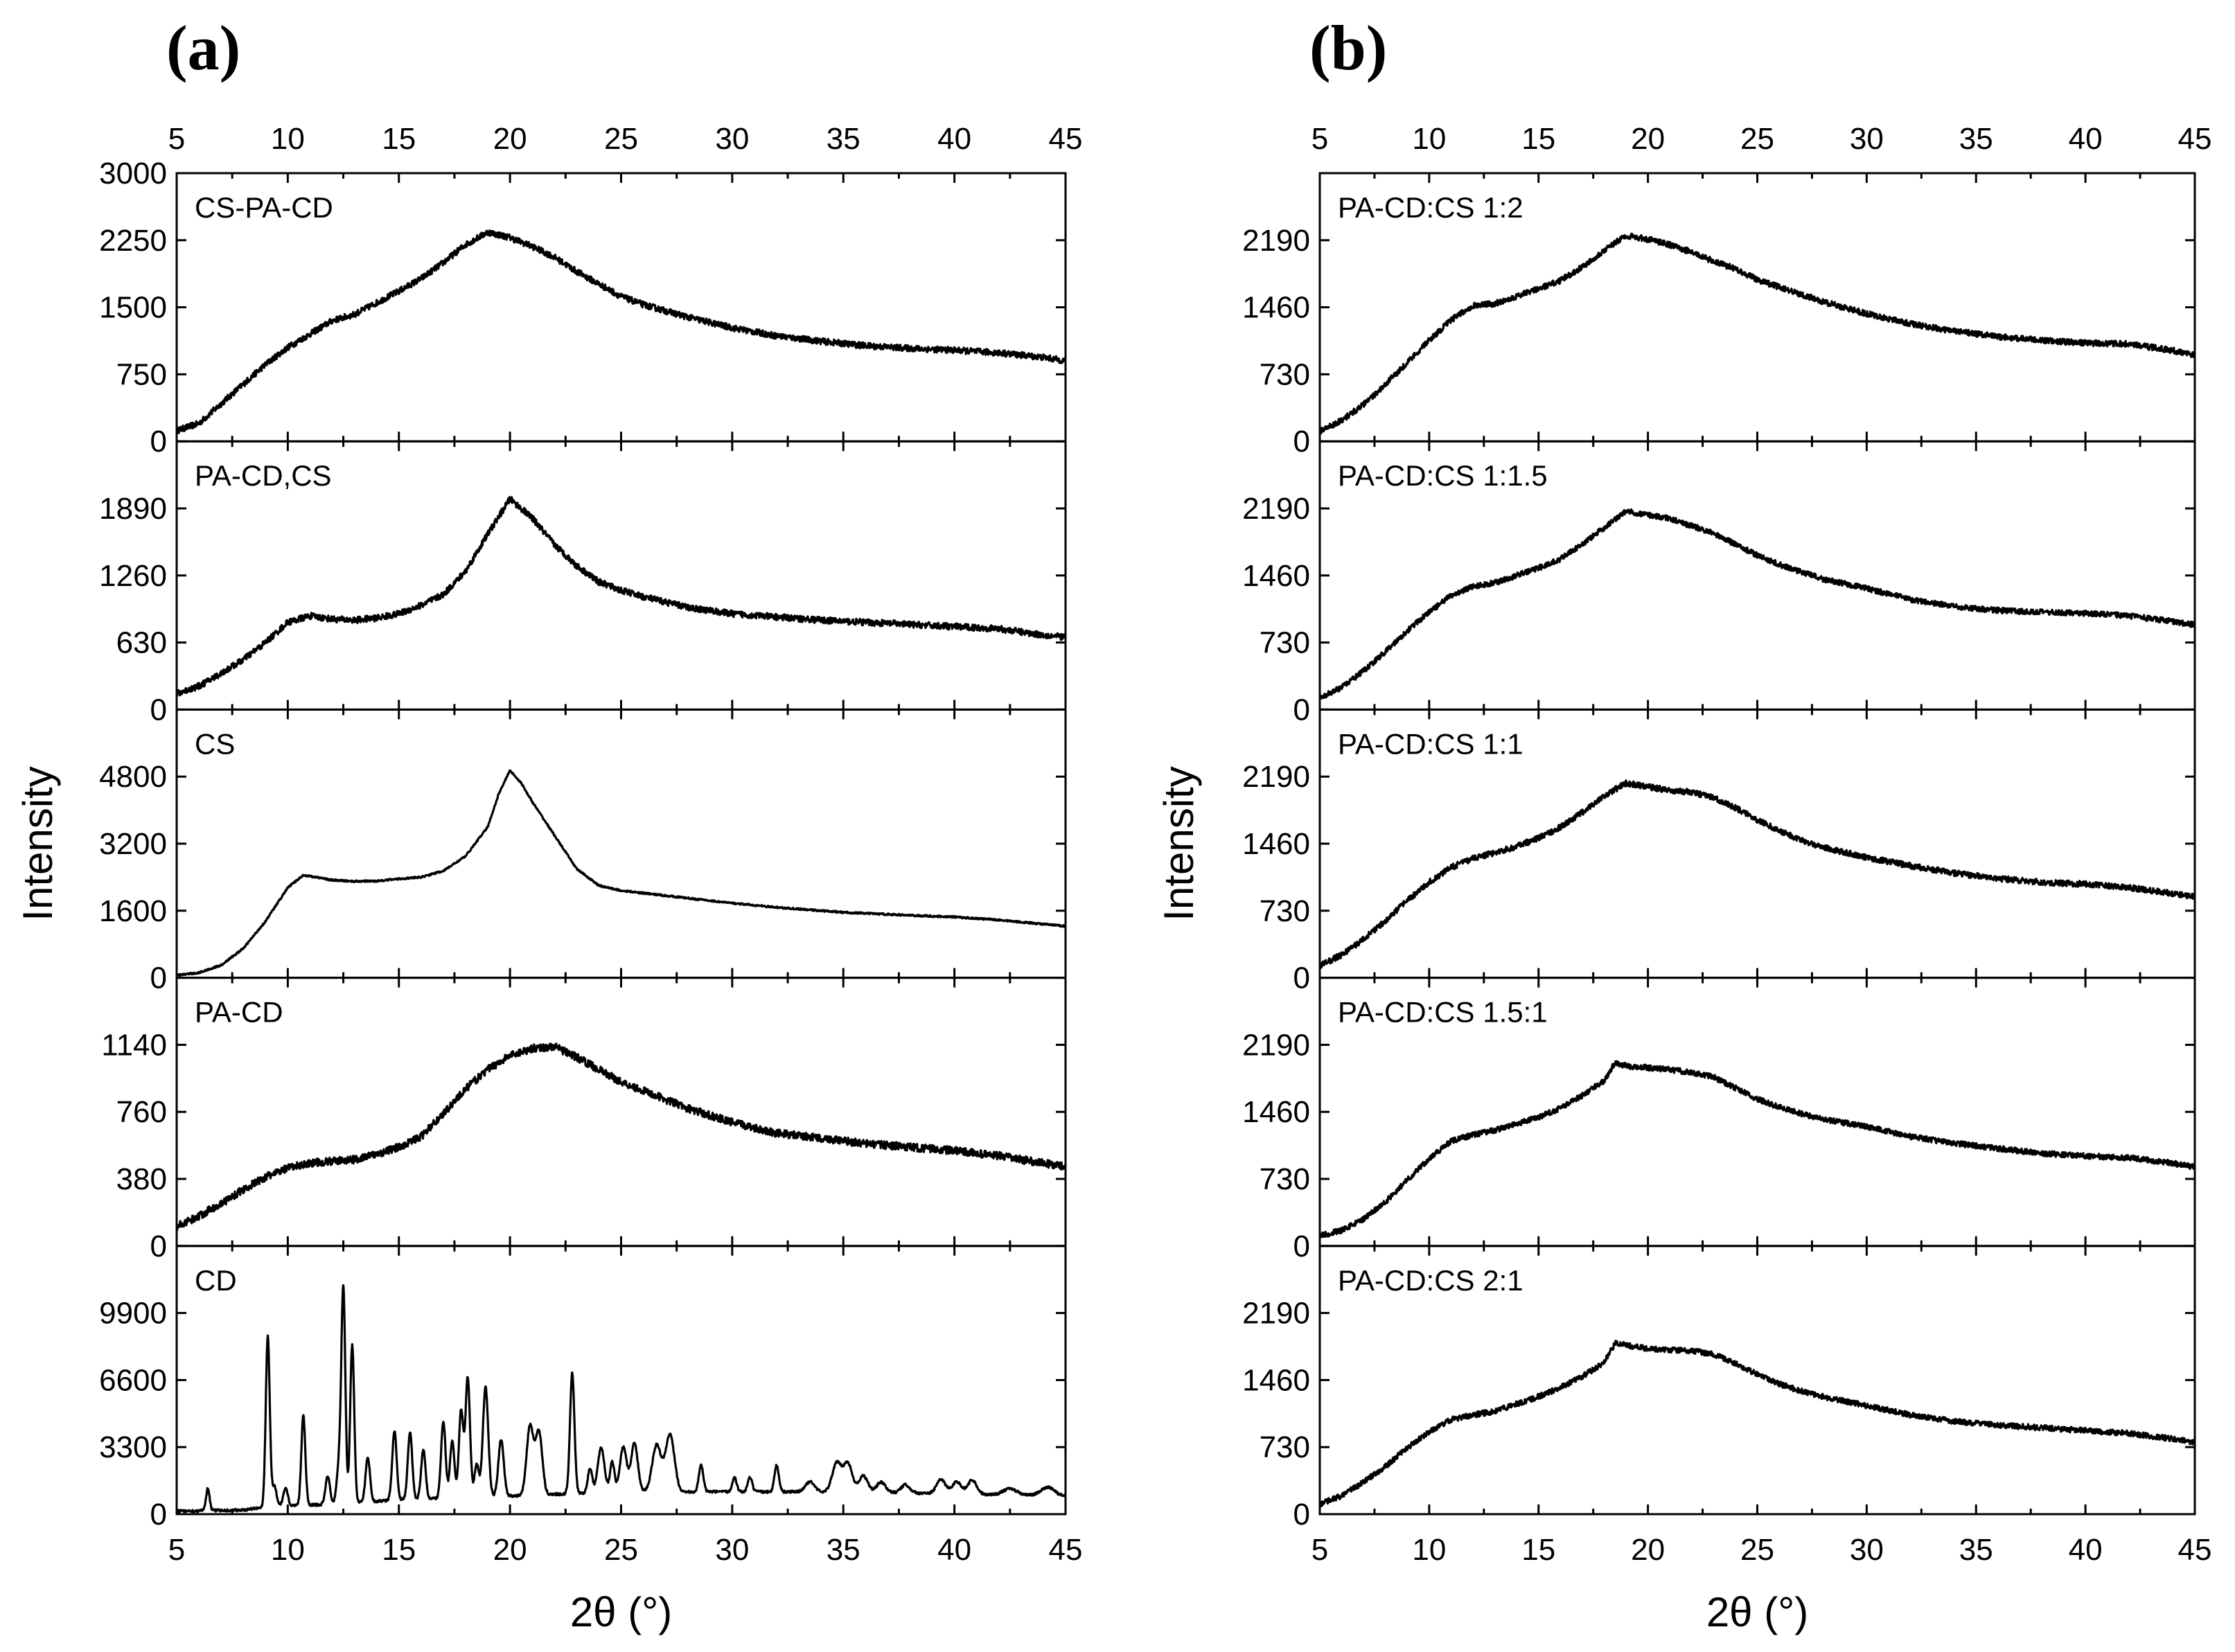 Image resolution: width=2235 pixels, height=1652 pixels. Describe the element at coordinates (1430, 744) in the screenshot. I see `series-label: PA-CD:CS 1:1` at that location.